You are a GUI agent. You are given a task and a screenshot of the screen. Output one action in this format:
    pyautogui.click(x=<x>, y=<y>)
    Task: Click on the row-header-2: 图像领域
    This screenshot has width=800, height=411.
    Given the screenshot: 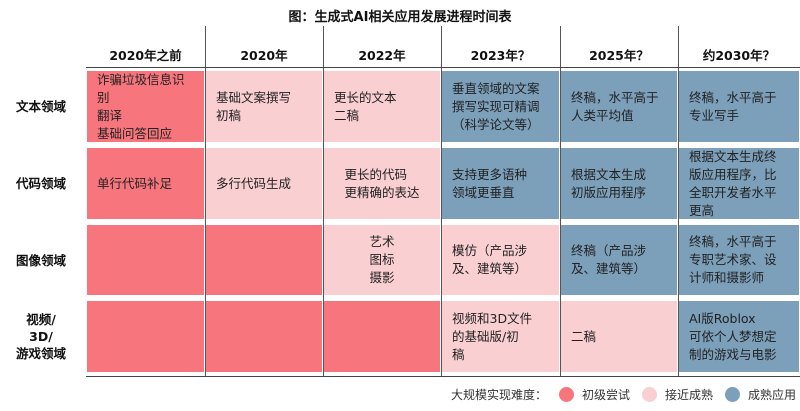 What is the action you would take?
    pyautogui.click(x=40, y=260)
    